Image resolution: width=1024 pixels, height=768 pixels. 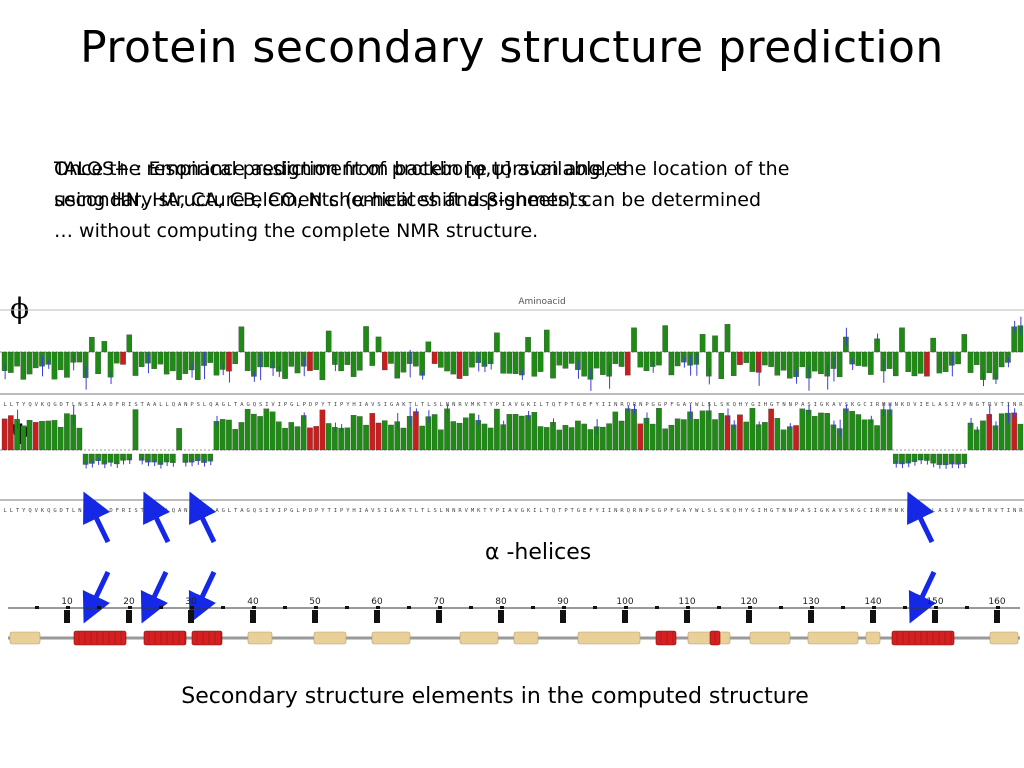 What do you see at coordinates (923, 638) in the screenshot?
I see `alpha-helix-element` at bounding box center [923, 638].